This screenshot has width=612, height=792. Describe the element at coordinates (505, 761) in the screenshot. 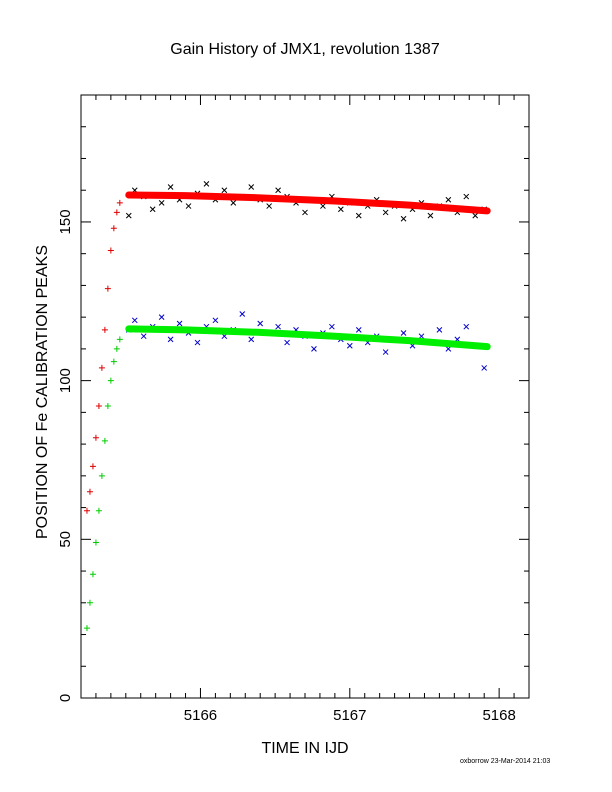

I see `footer-credit: oxborrow 23-Mar-2014 21:03` at that location.